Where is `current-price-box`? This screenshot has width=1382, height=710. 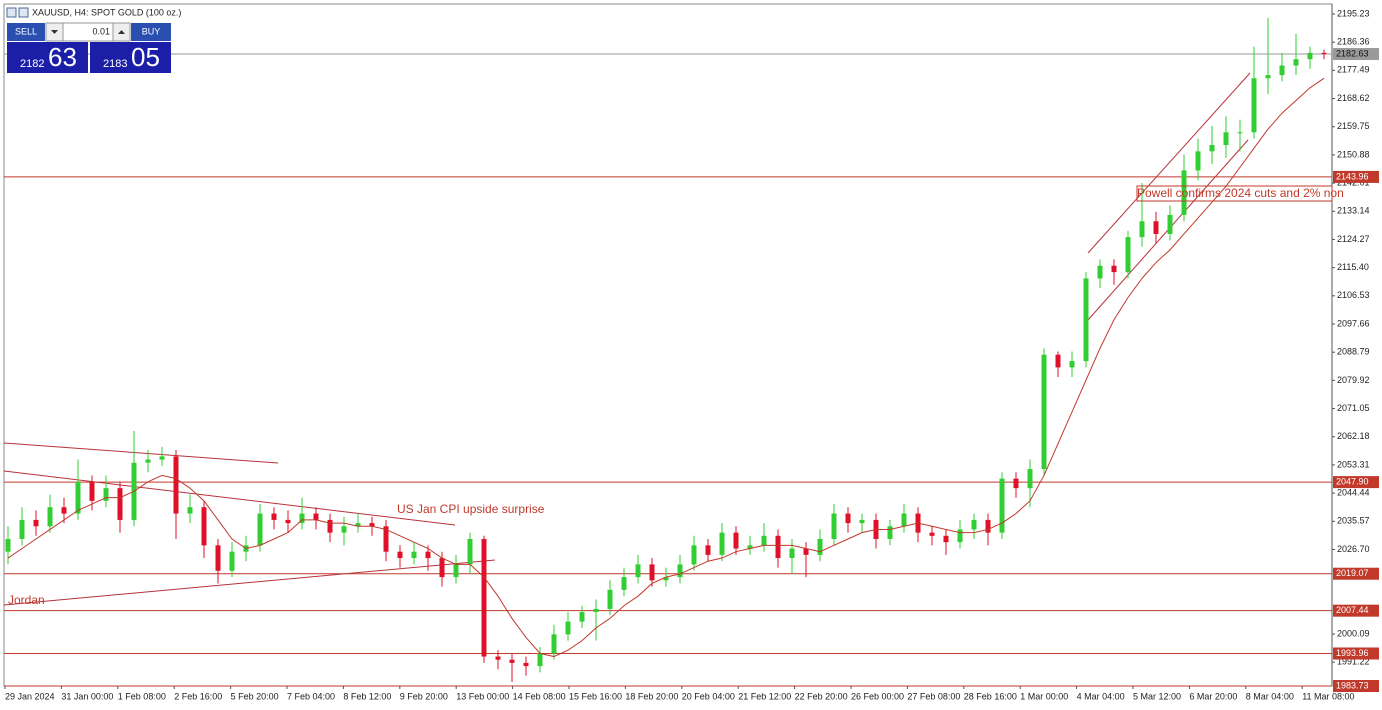 current-price-box is located at coordinates (1356, 54).